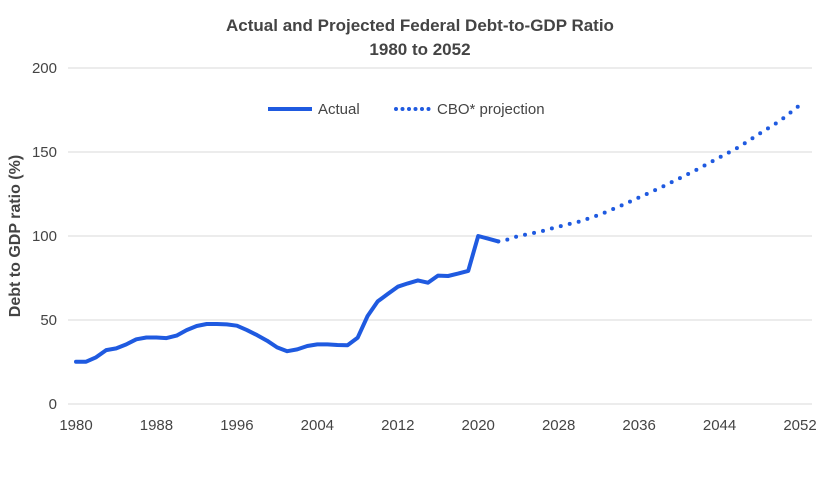 The width and height of the screenshot is (840, 477). What do you see at coordinates (53, 404) in the screenshot?
I see `y-tick-label: 0` at bounding box center [53, 404].